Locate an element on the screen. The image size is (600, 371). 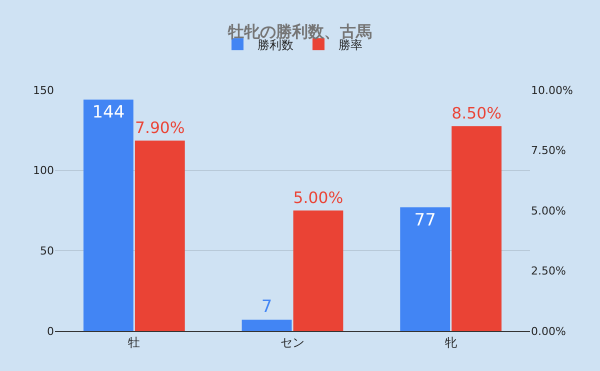
y2-tick-label: 5.00% is located at coordinates (548, 211).